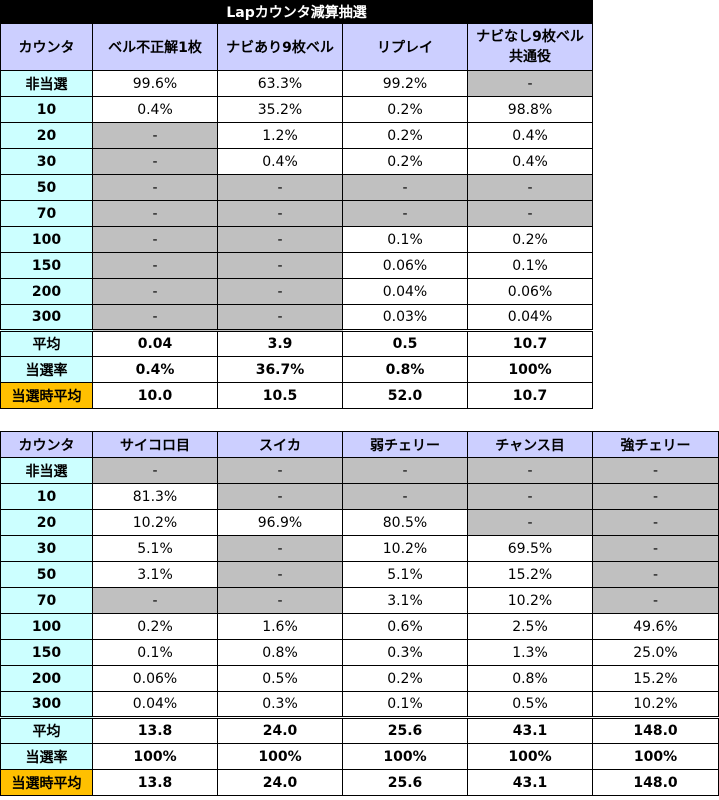 The width and height of the screenshot is (719, 800). Describe the element at coordinates (297, 12) in the screenshot. I see `table-title: Lapカウンタ減算抽選` at that location.